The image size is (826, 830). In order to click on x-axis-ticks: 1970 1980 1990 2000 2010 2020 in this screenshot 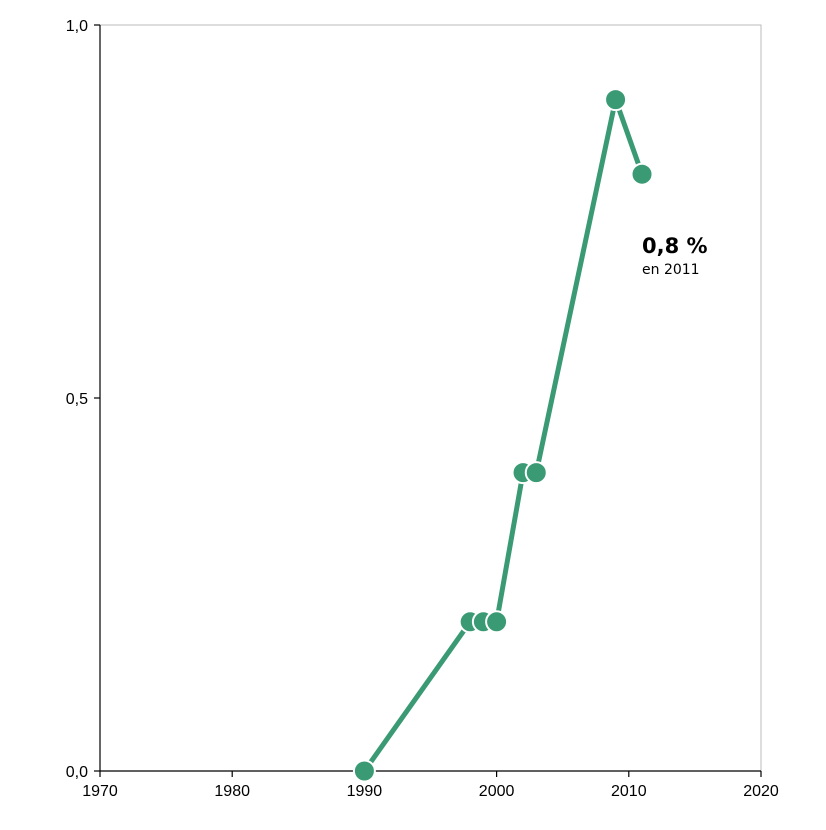, I will do `click(430, 785)`.